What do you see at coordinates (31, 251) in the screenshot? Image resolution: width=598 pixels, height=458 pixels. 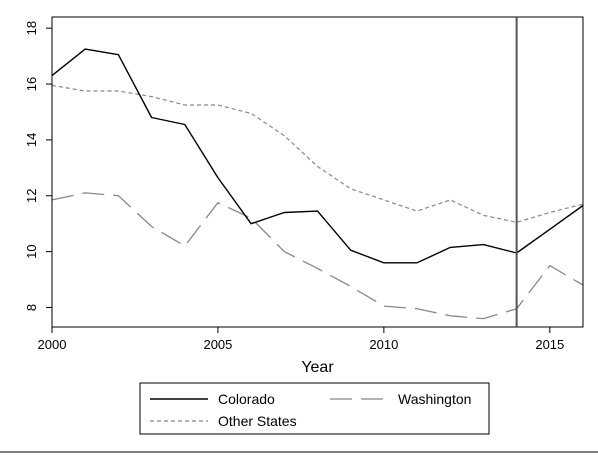 I see `y-tick-label: 10` at bounding box center [31, 251].